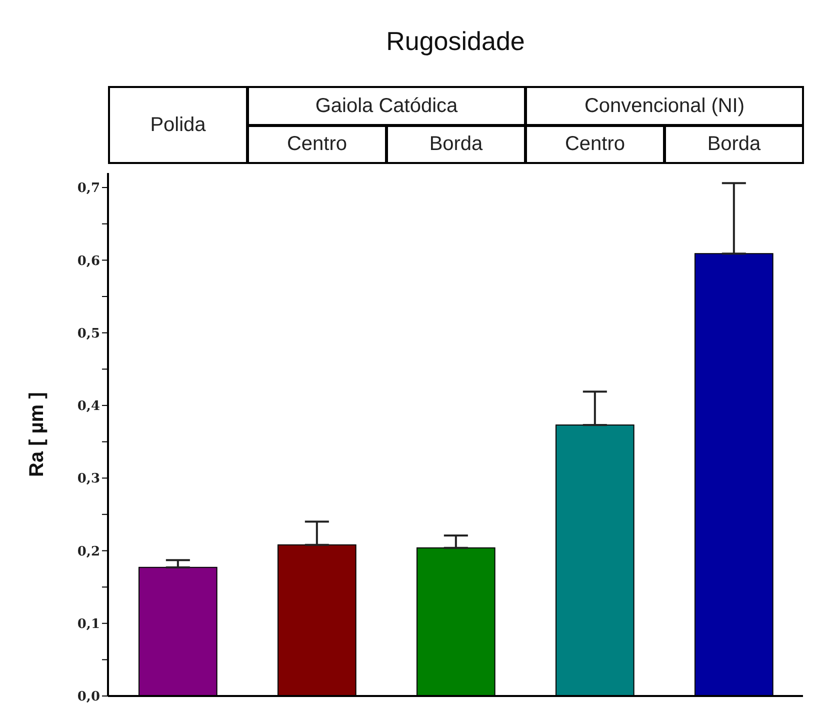 This screenshot has width=821, height=717. What do you see at coordinates (88, 624) in the screenshot?
I see `y-tick-label: 0,1` at bounding box center [88, 624].